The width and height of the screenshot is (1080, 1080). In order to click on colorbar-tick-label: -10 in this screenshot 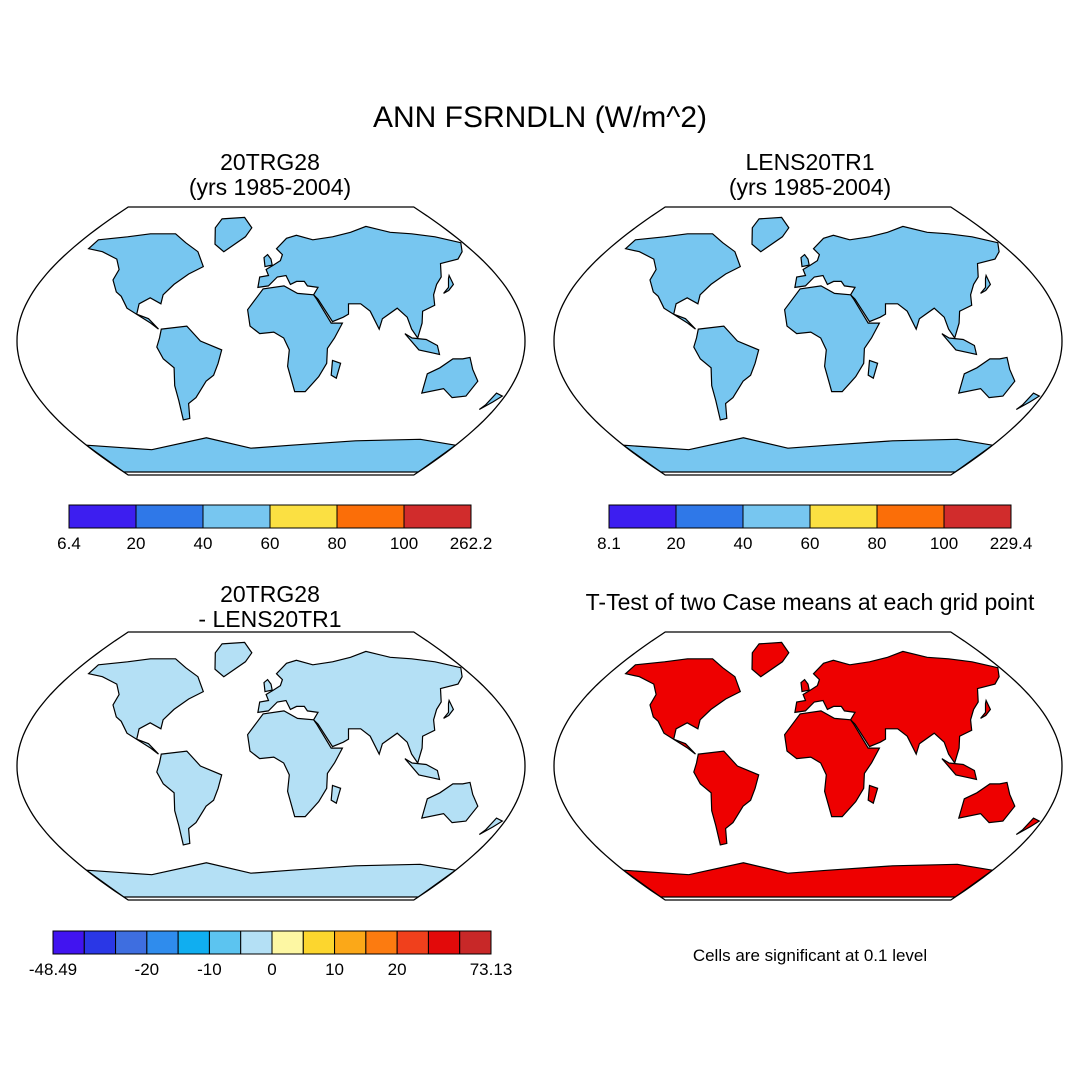, I will do `click(209, 969)`.